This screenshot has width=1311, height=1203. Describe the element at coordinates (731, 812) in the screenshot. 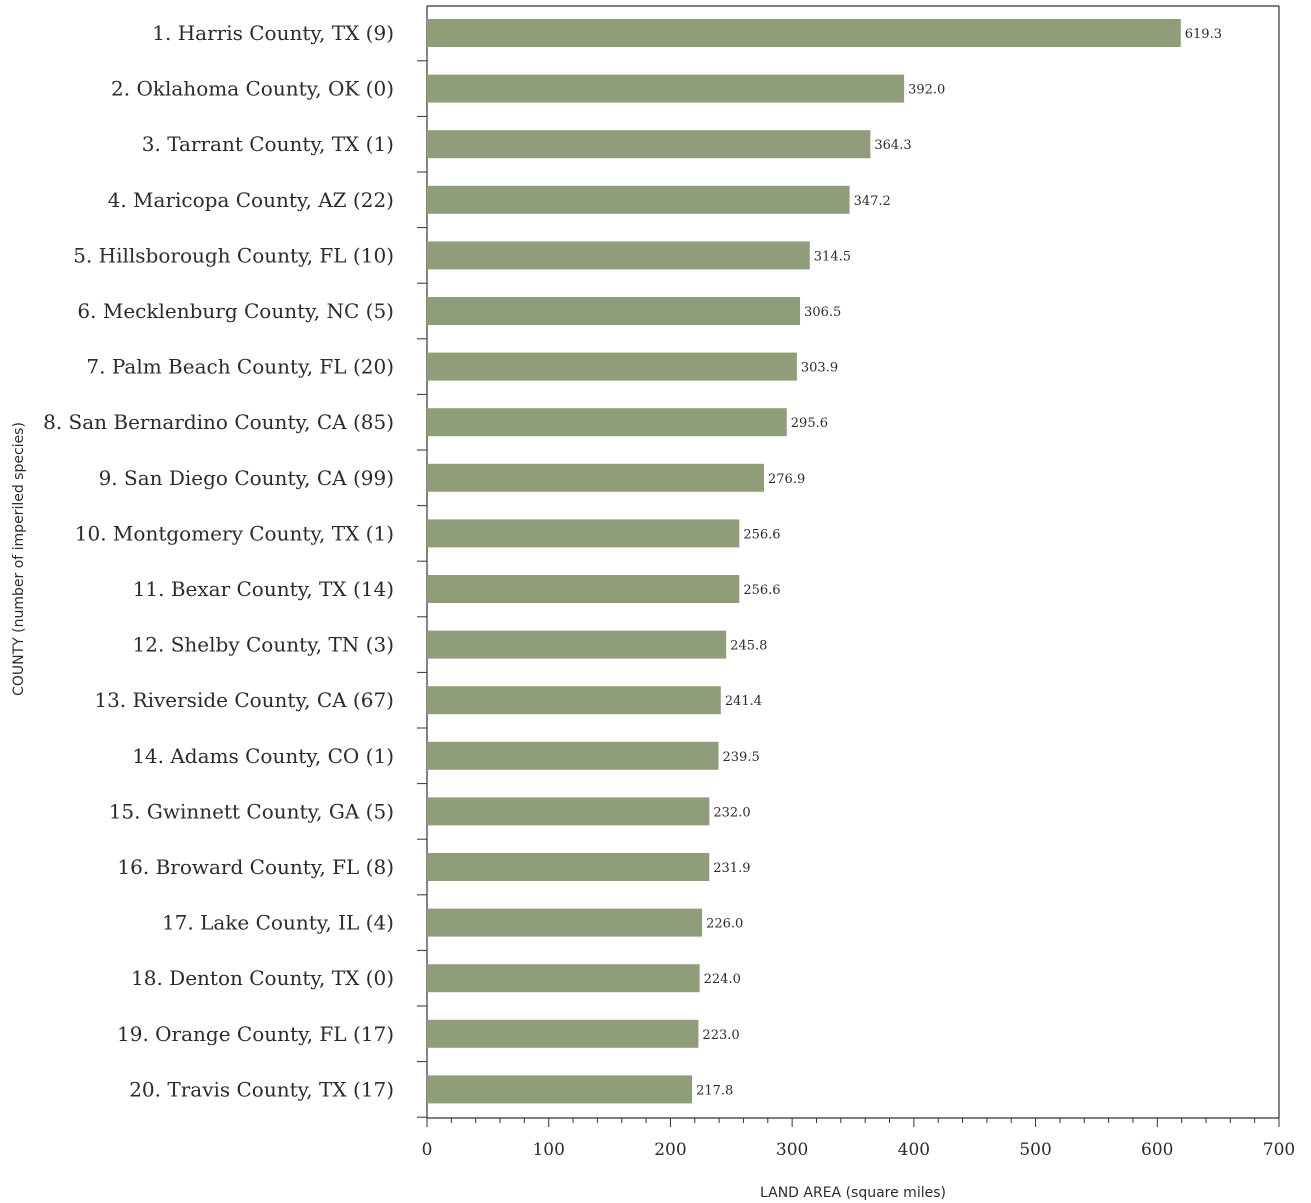

I see `value-label: 232.0` at that location.